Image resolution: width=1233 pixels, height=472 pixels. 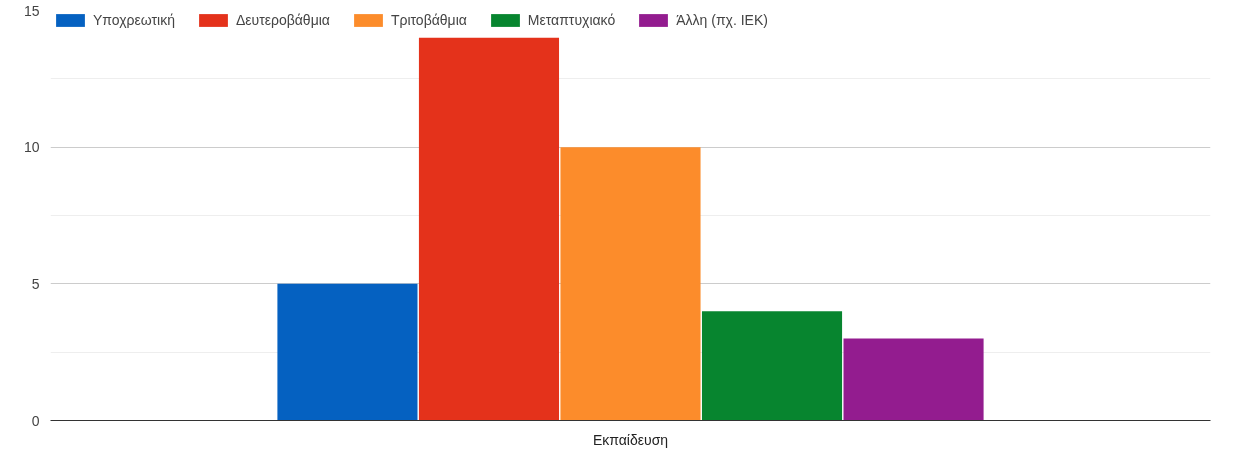 What do you see at coordinates (35, 420) in the screenshot?
I see `y-tick-label: 0` at bounding box center [35, 420].